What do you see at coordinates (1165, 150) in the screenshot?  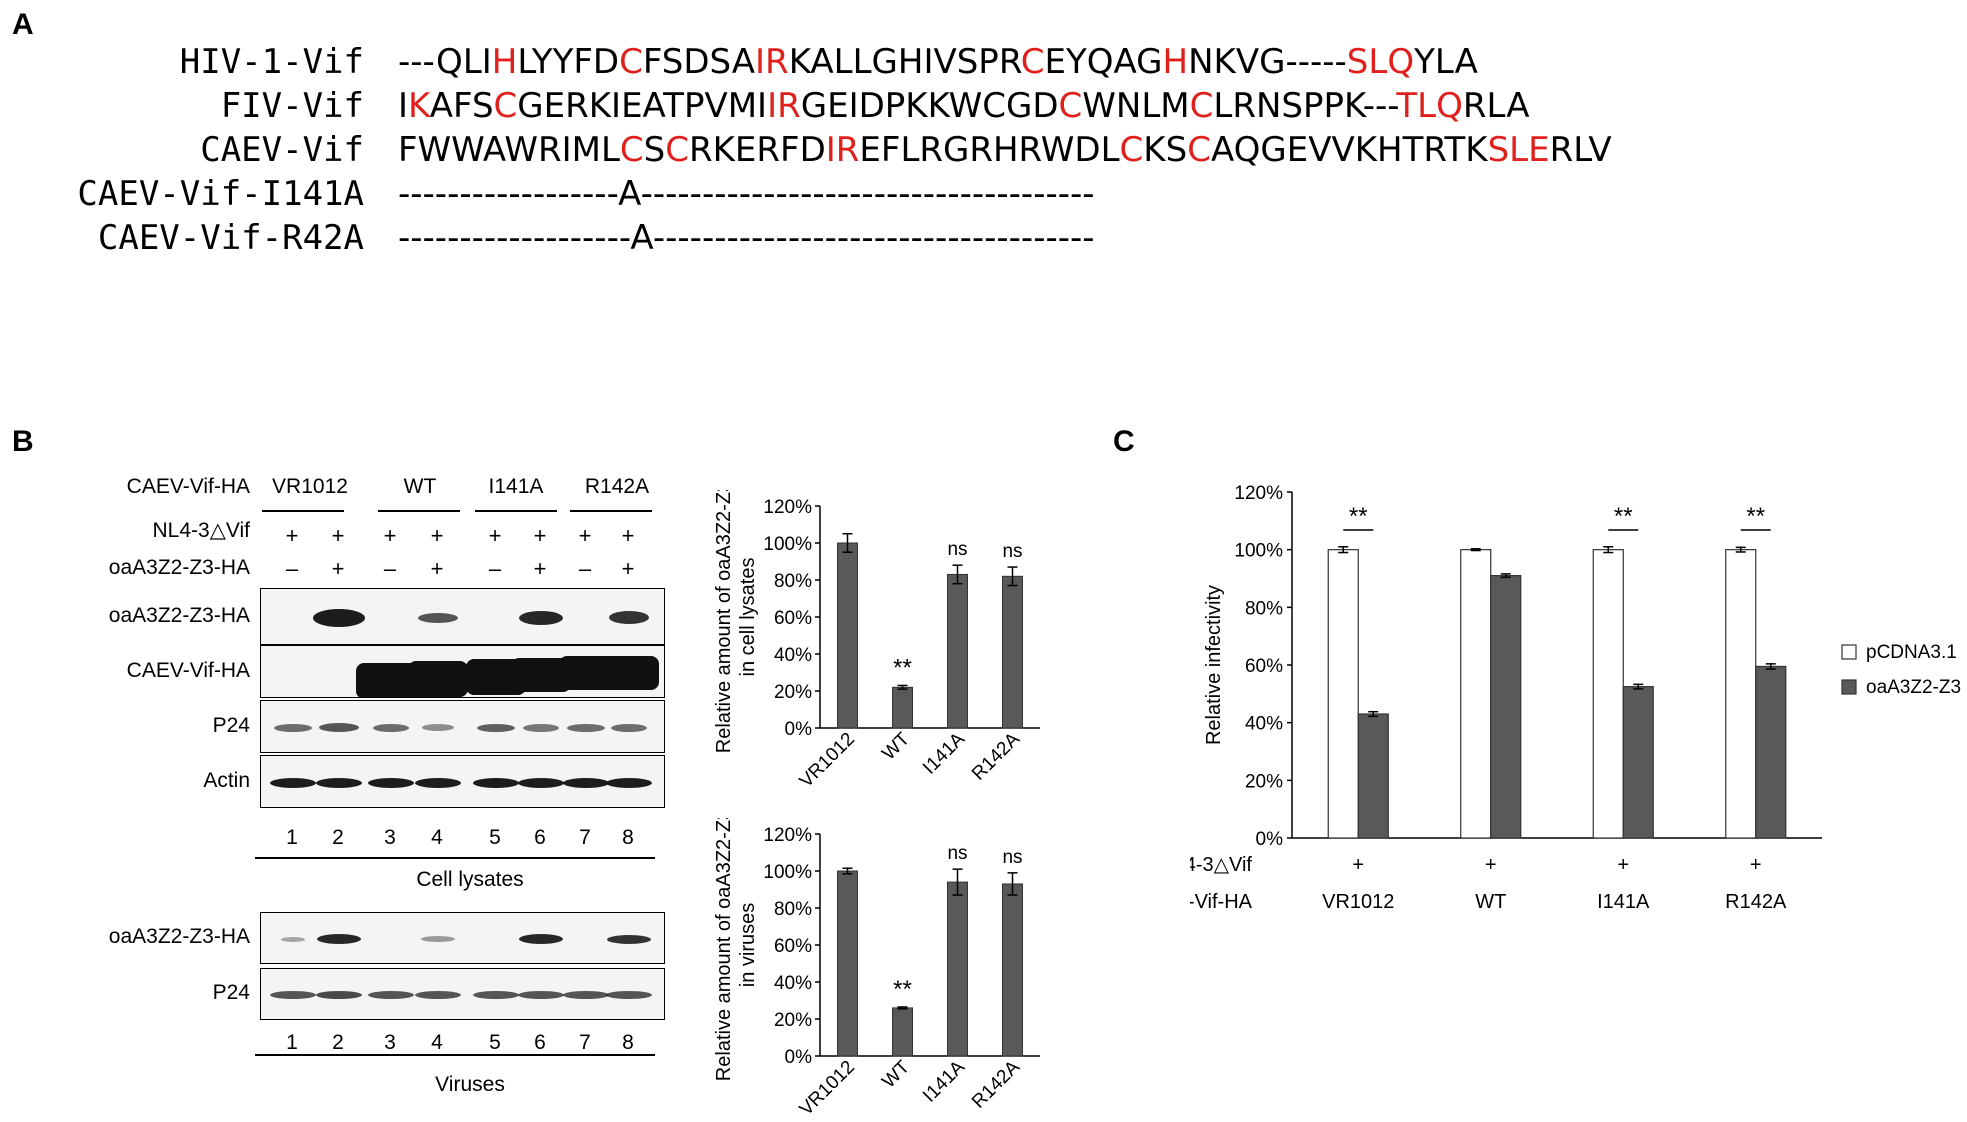 I see `sequence-segment: KS` at bounding box center [1165, 150].